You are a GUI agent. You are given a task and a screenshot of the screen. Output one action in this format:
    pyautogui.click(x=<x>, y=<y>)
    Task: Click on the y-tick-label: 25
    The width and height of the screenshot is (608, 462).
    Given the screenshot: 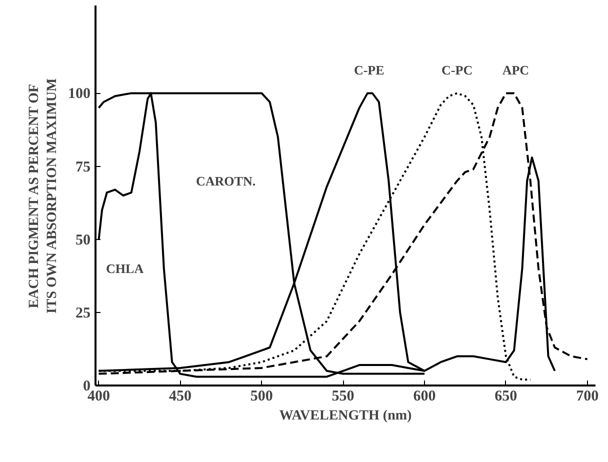 What is the action you would take?
    pyautogui.click(x=83, y=313)
    